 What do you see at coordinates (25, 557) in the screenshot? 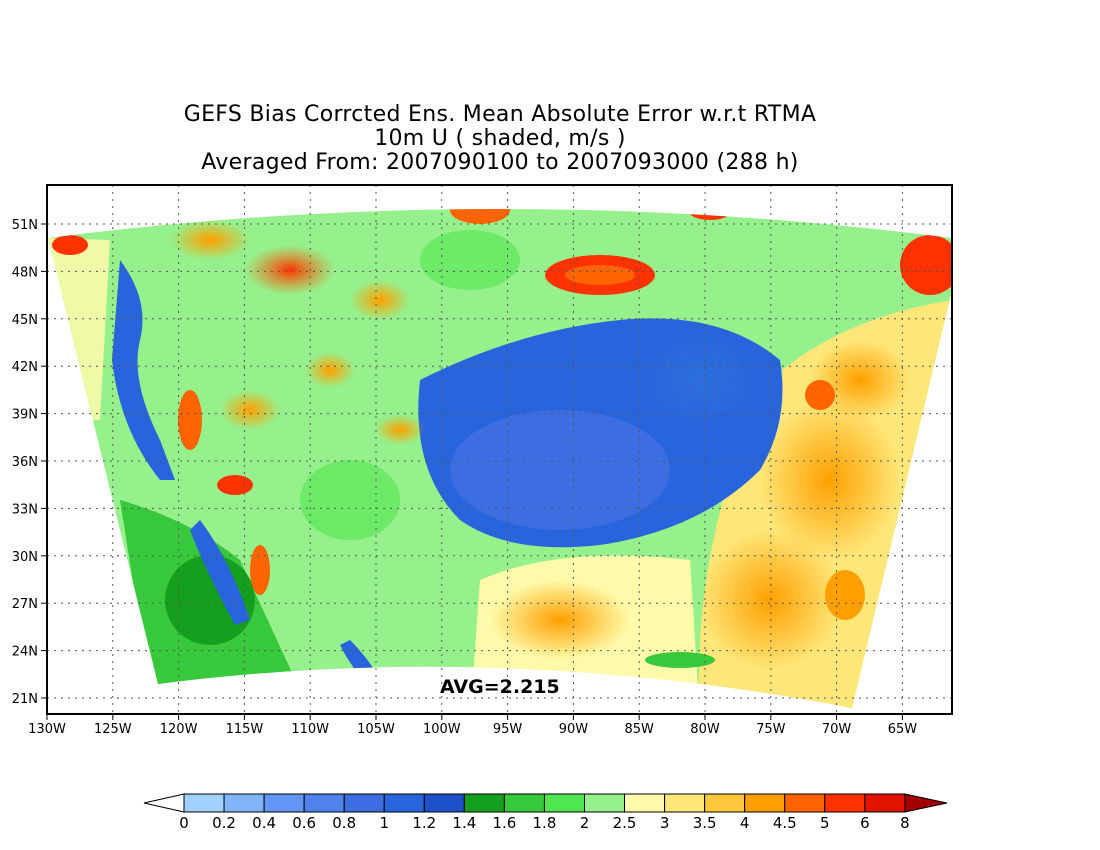
I see `lat-tick-label: 30N` at bounding box center [25, 557].